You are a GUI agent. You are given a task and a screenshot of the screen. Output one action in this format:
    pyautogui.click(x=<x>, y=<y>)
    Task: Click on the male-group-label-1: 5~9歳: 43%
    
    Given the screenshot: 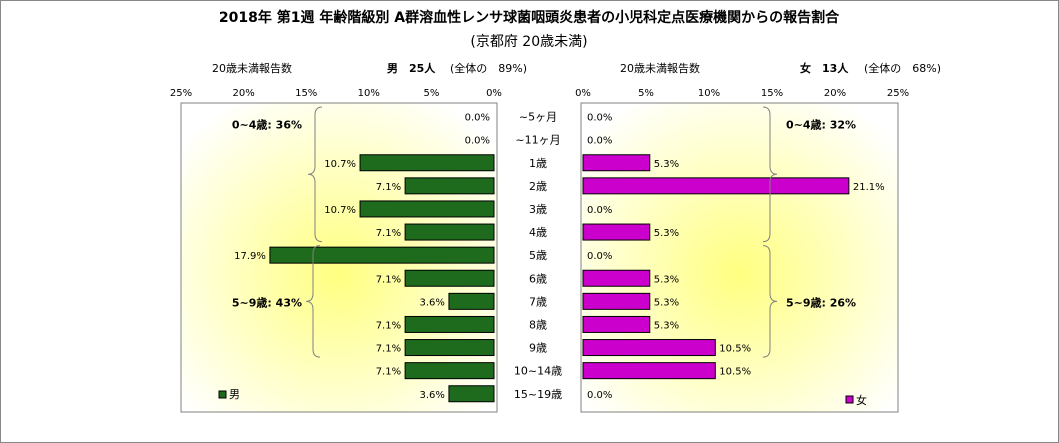 What is the action you would take?
    pyautogui.click(x=267, y=302)
    